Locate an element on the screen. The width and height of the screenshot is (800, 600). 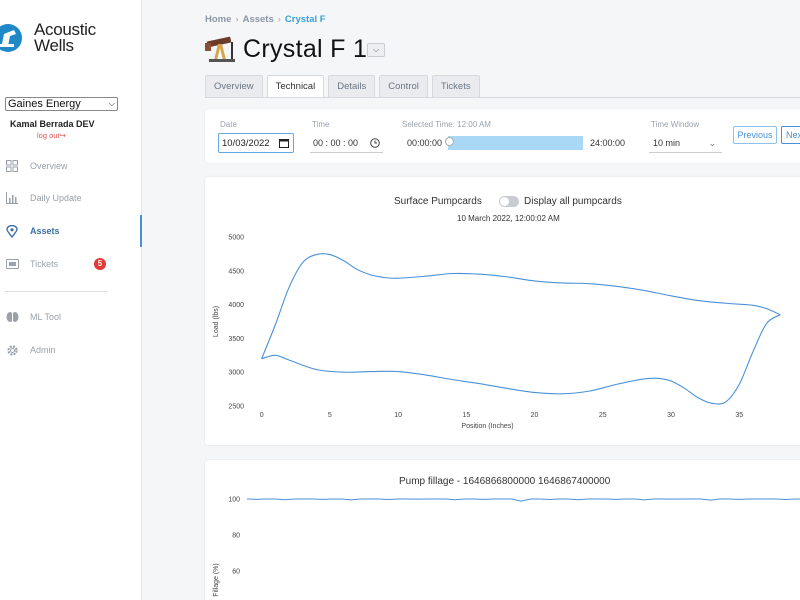
logout-icon: ↪ is located at coordinates (62, 135).